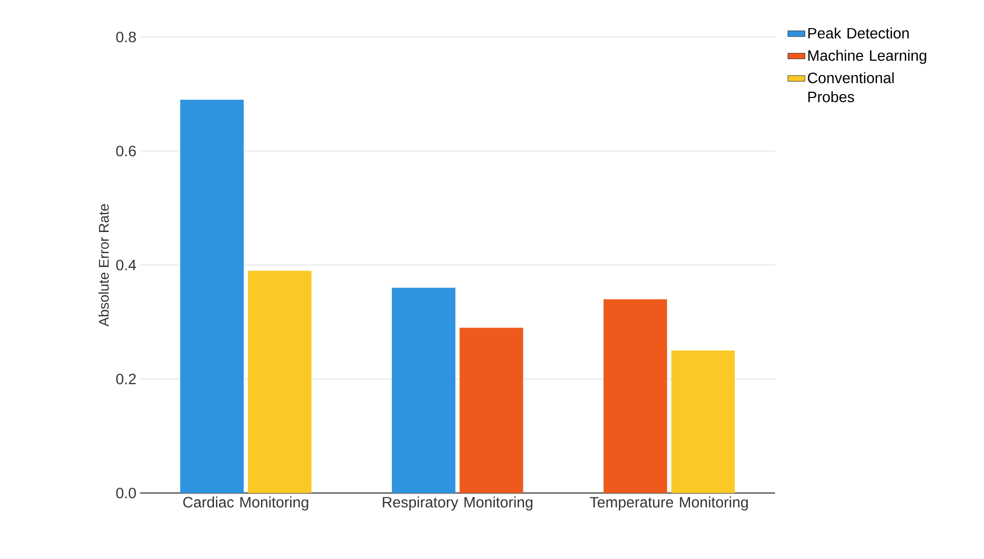 This screenshot has height=559, width=984. Describe the element at coordinates (126, 151) in the screenshot. I see `y-tick-label: 0.6` at that location.